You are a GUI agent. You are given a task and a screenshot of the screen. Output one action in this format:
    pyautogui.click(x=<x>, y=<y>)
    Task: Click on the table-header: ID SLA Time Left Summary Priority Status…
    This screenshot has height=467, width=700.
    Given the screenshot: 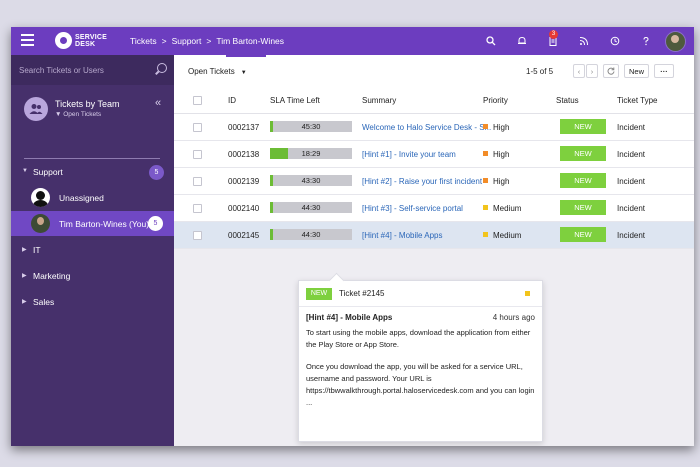 What is the action you would take?
    pyautogui.click(x=434, y=100)
    